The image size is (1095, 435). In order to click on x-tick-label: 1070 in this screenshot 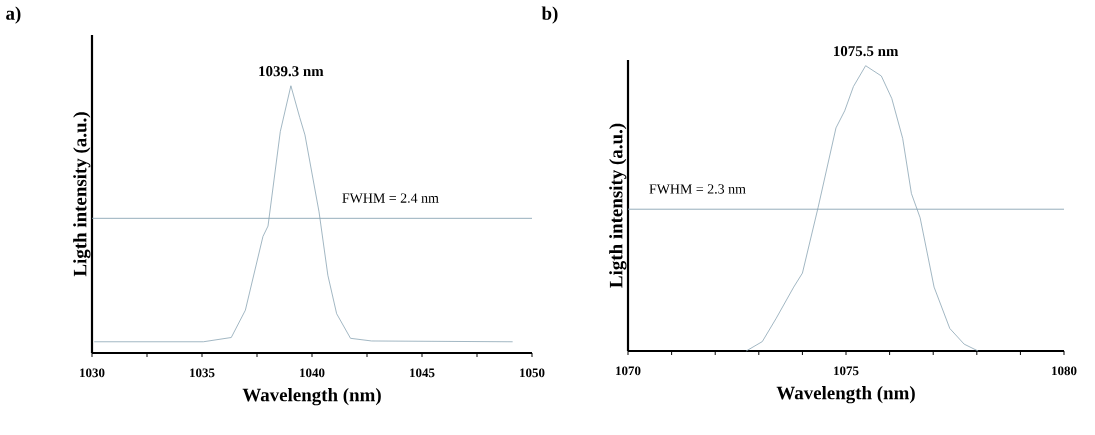, I will do `click(628, 371)`.